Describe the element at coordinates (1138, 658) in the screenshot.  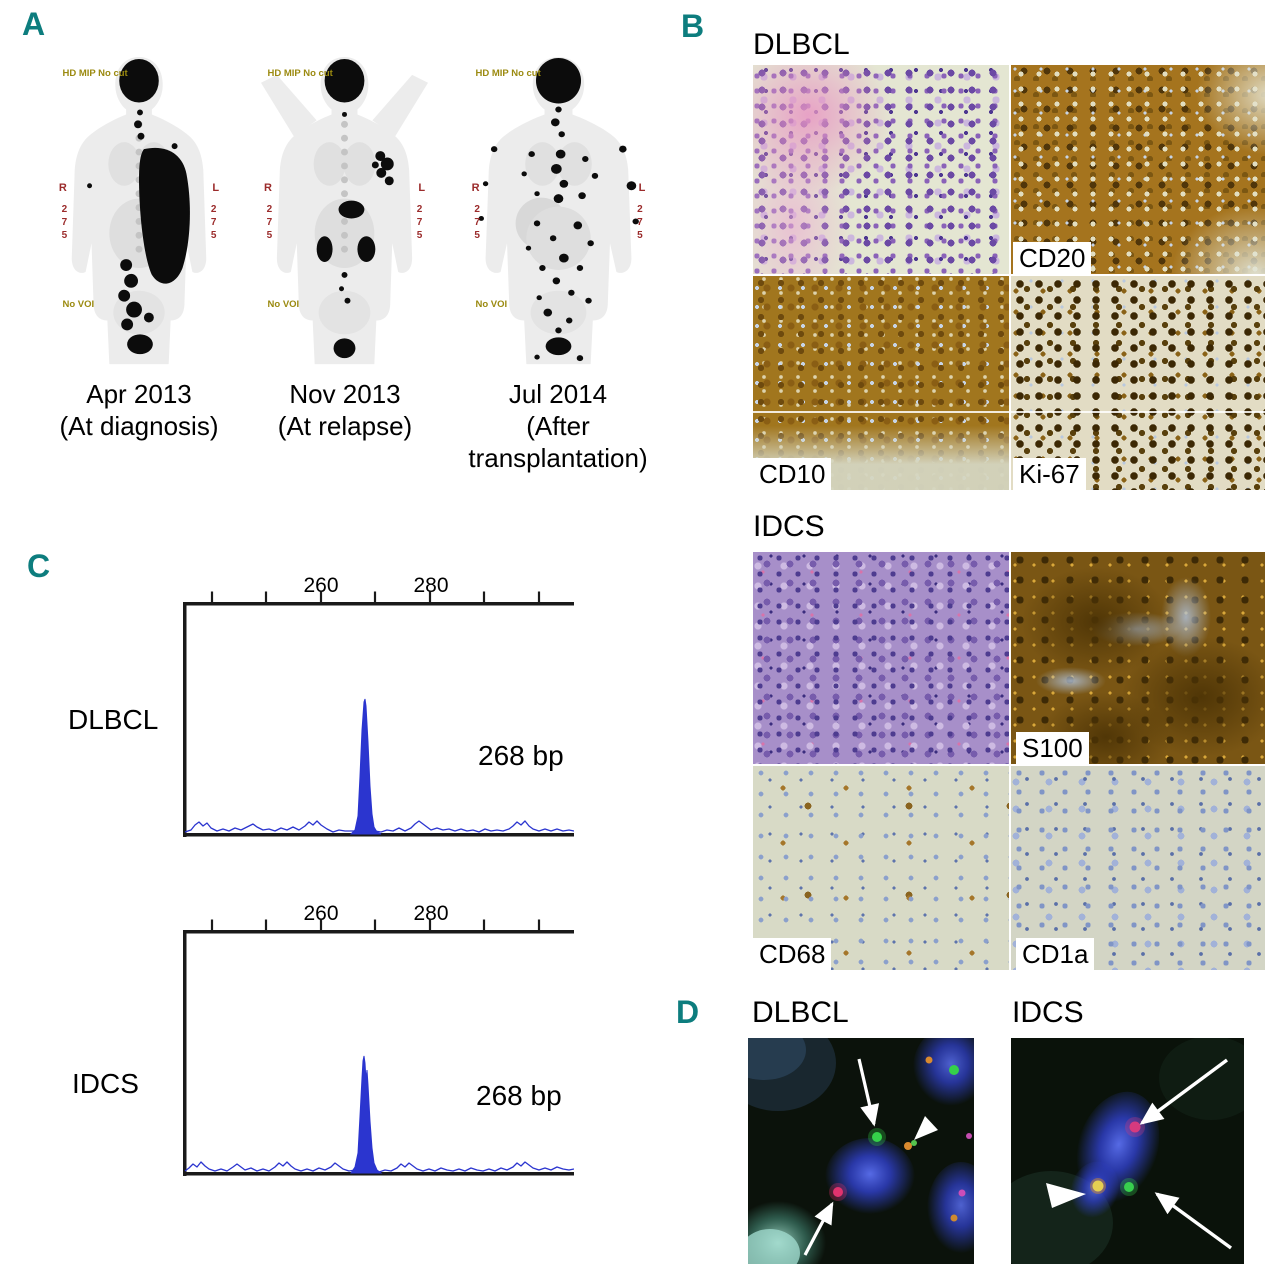
I see `histology-idcs-s100-image` at that location.